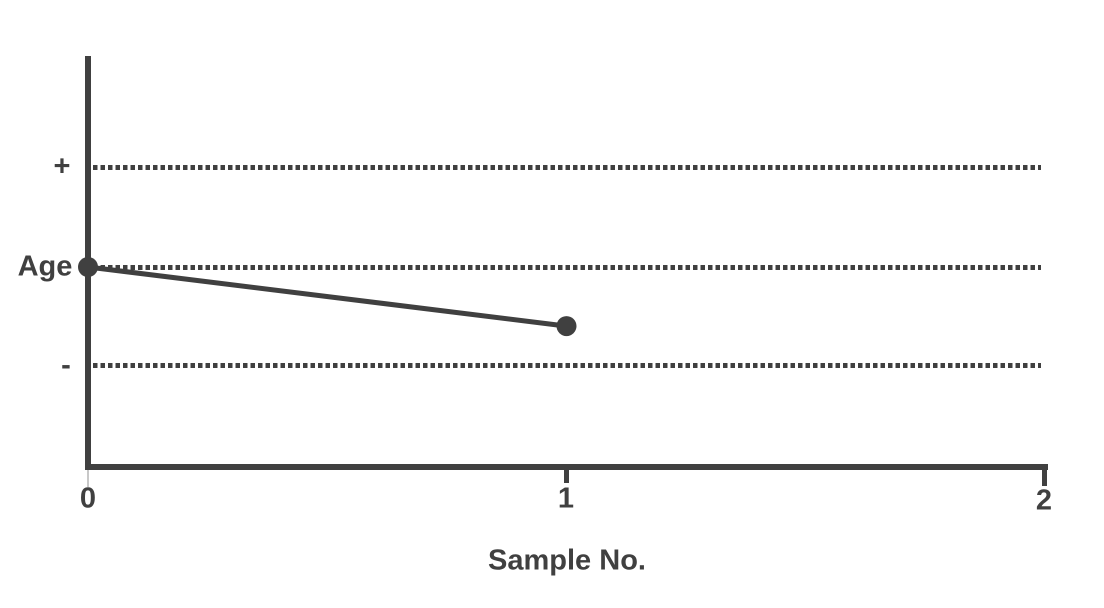 The width and height of the screenshot is (1104, 608). What do you see at coordinates (567, 365) in the screenshot?
I see `gridline-minus` at bounding box center [567, 365].